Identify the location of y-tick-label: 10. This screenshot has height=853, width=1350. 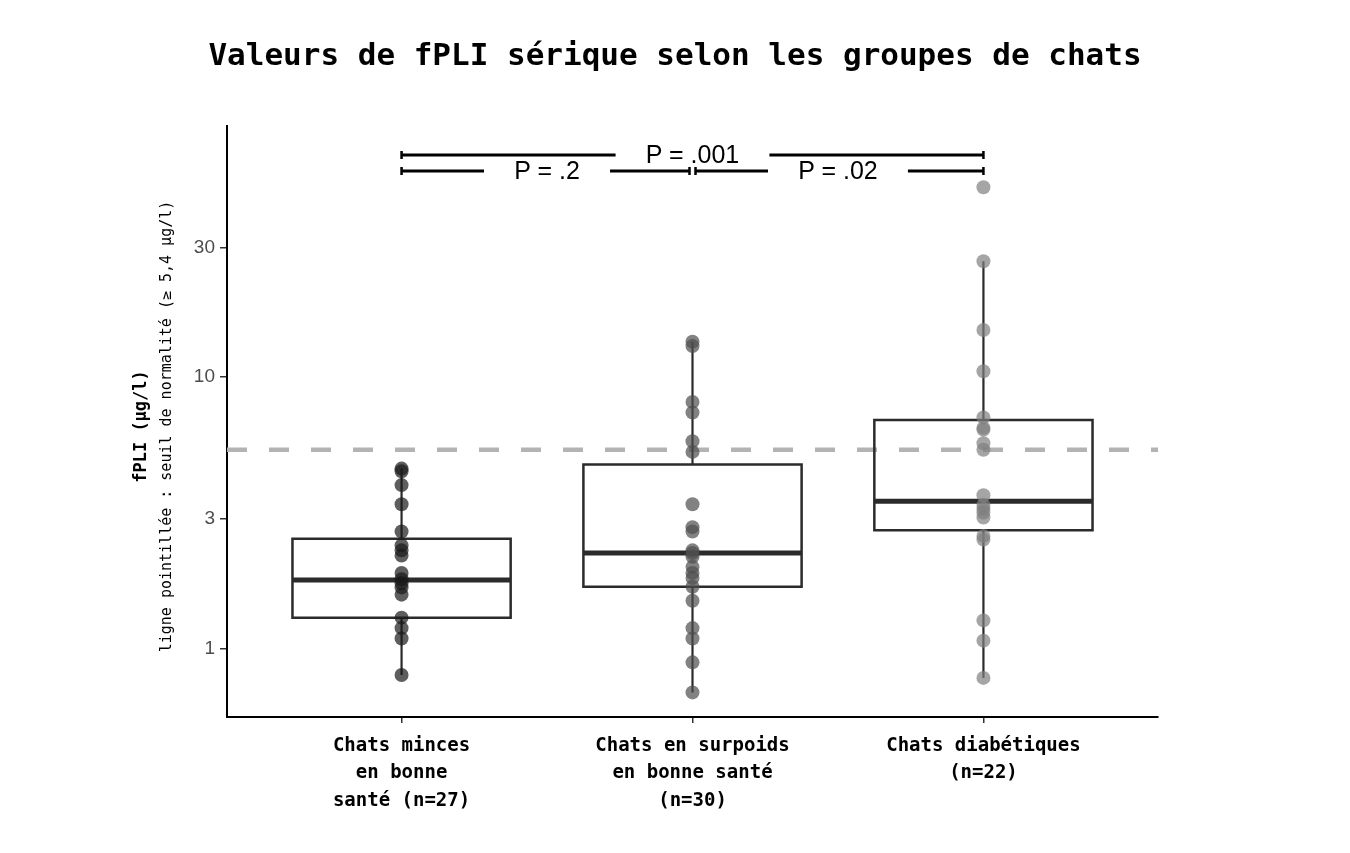
(204, 376).